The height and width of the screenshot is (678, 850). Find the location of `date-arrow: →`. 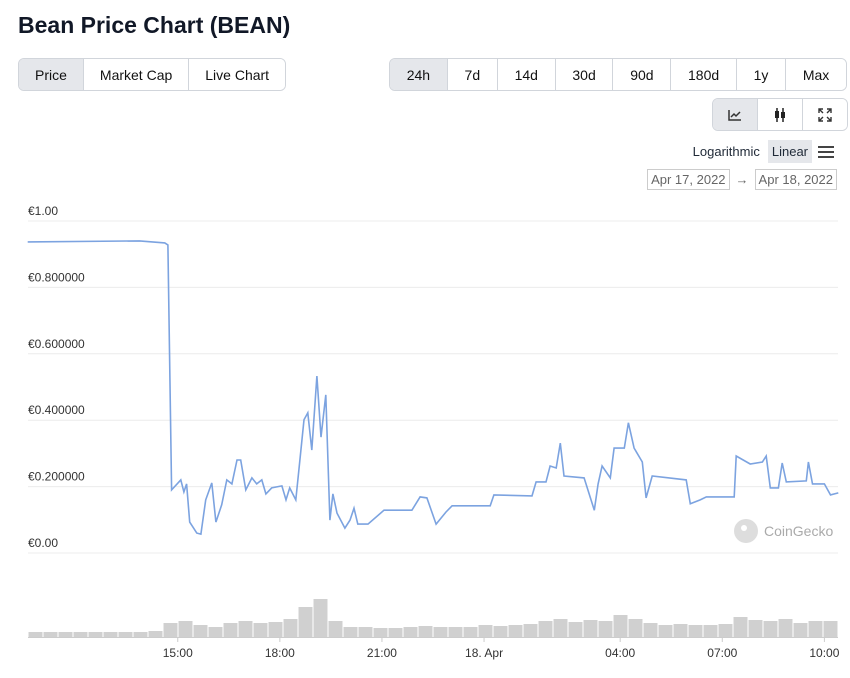

date-arrow: → is located at coordinates (742, 179).